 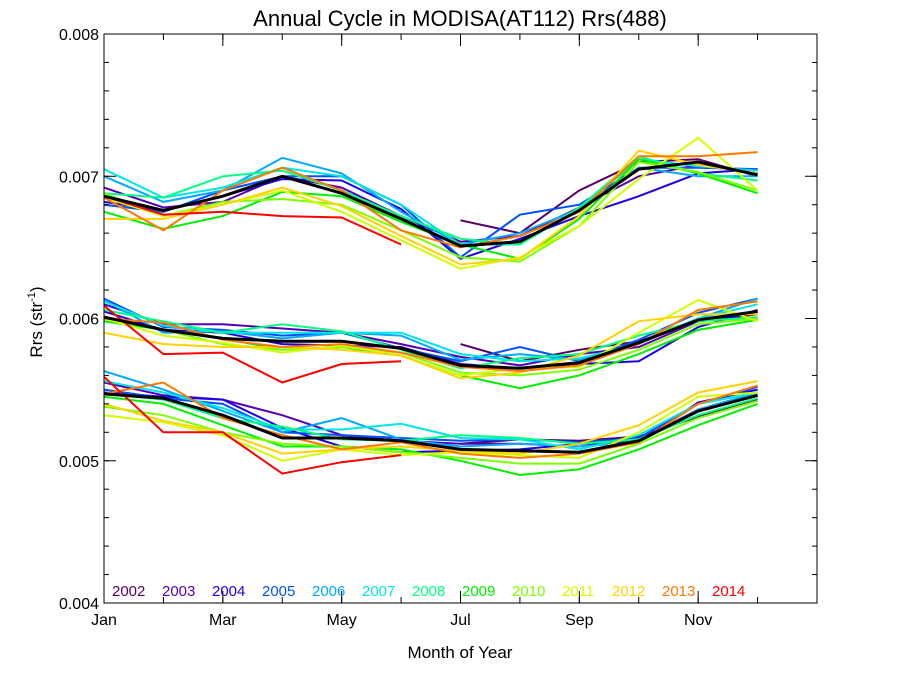 What do you see at coordinates (578, 591) in the screenshot?
I see `legend-entry-2011: 2011` at bounding box center [578, 591].